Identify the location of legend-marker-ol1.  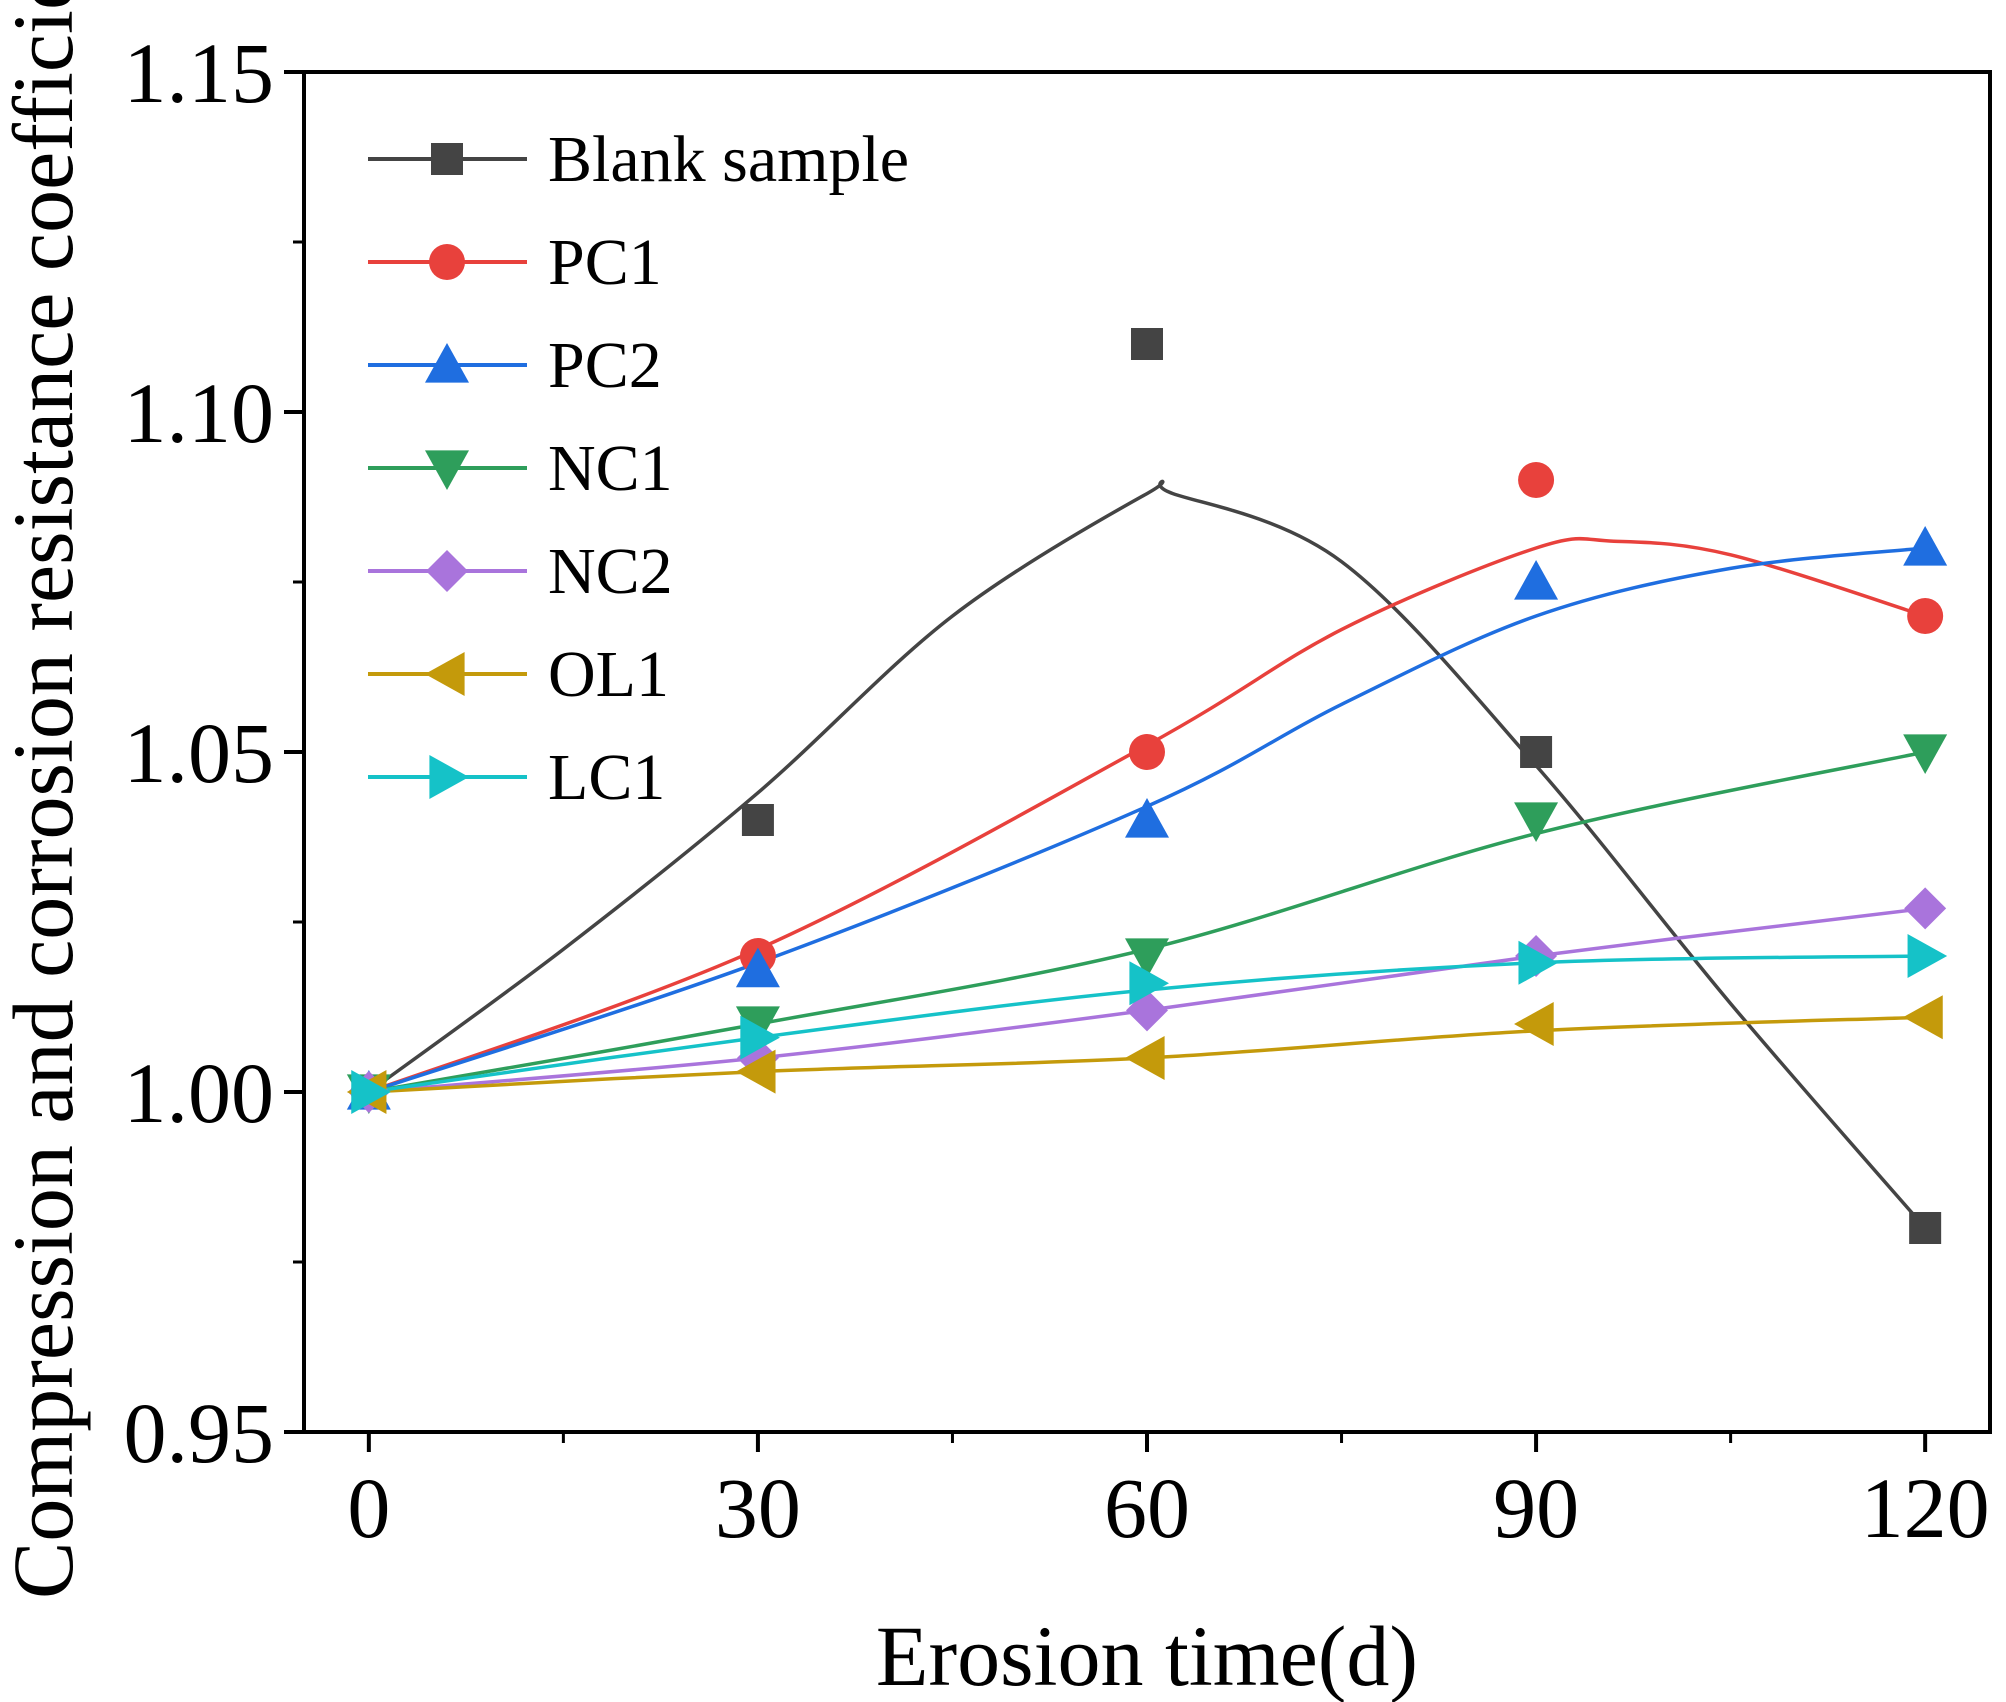
(445, 674).